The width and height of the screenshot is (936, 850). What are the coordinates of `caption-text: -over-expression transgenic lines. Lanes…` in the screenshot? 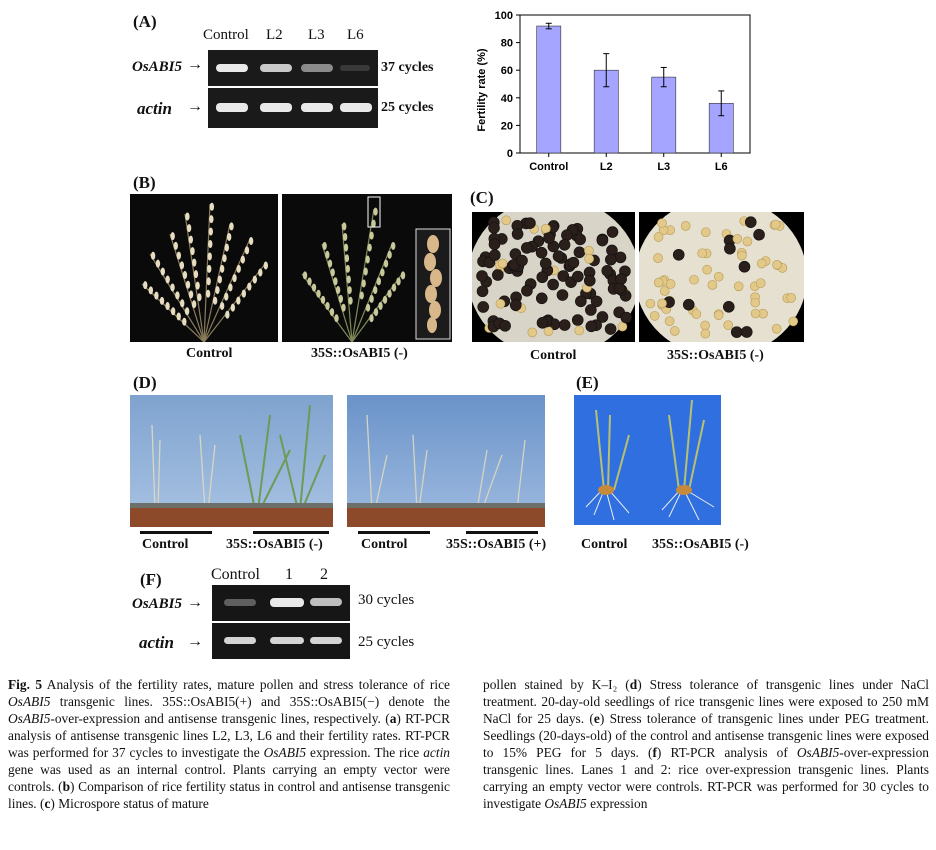 It's located at (706, 778).